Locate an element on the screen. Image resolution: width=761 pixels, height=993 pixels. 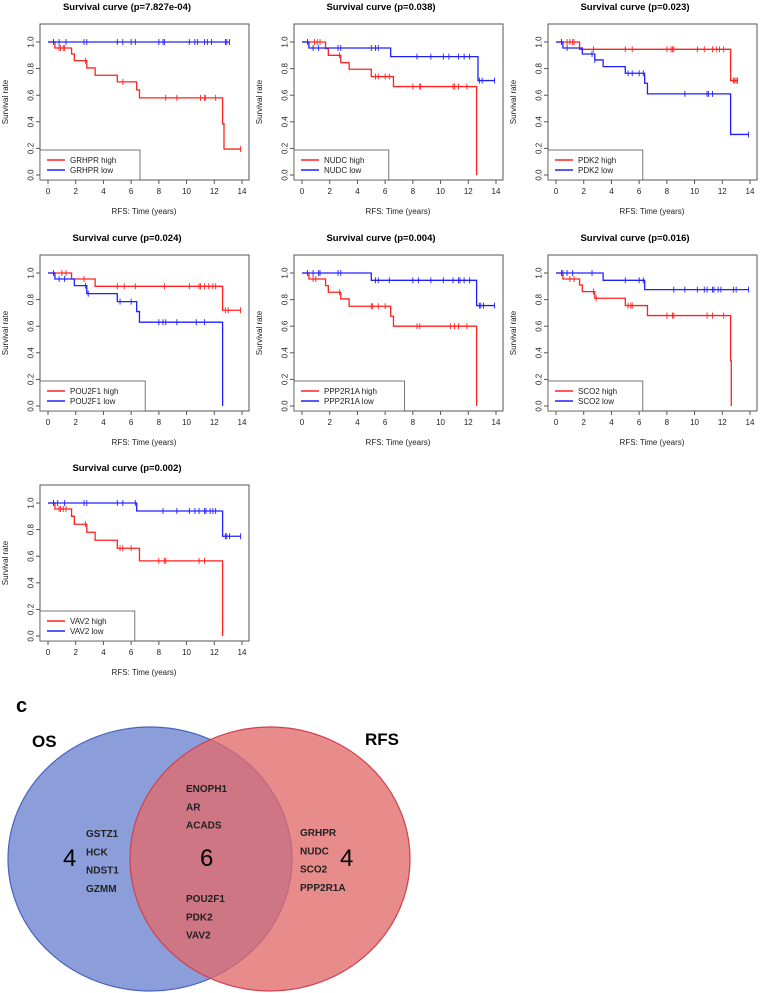
plot-title: Survival curve (p=0.023) is located at coordinates (634, 7).